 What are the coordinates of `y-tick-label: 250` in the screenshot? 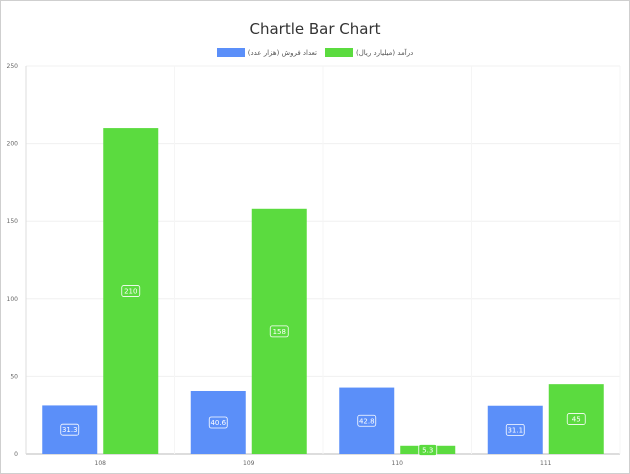 It's located at (13, 66).